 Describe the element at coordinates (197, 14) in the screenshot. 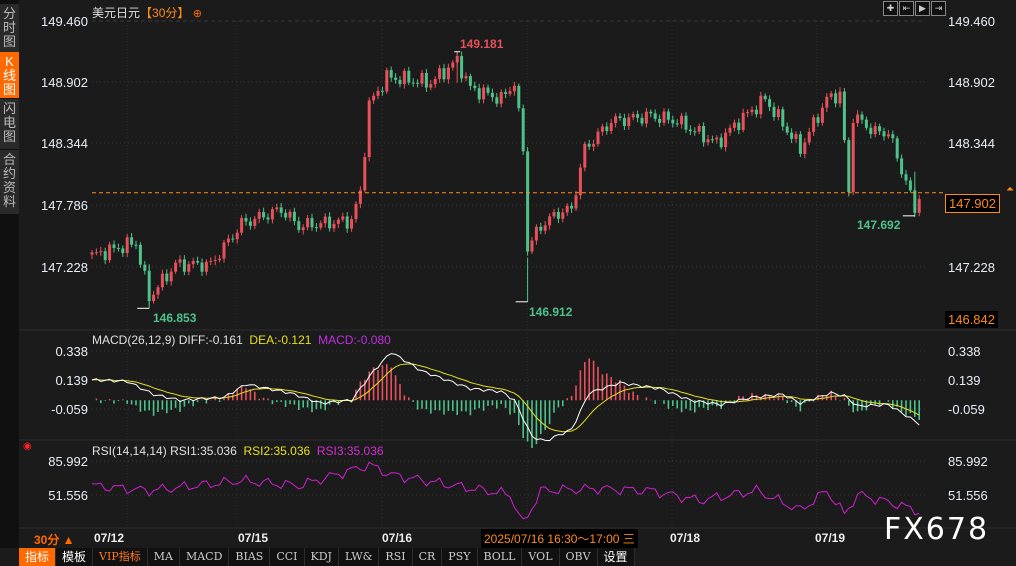

I see `crosshair-circle-icon: ⊕` at that location.